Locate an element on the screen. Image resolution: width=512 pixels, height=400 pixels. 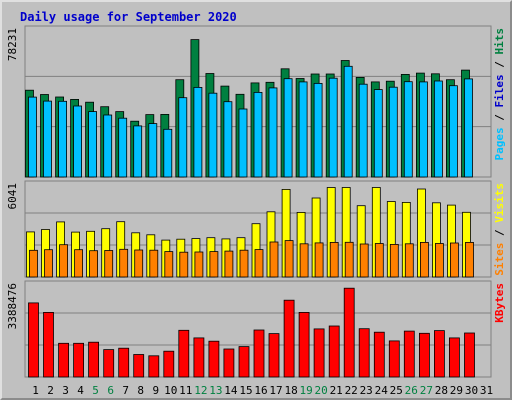
y-max-label: 78231 is located at coordinates (12, 44).